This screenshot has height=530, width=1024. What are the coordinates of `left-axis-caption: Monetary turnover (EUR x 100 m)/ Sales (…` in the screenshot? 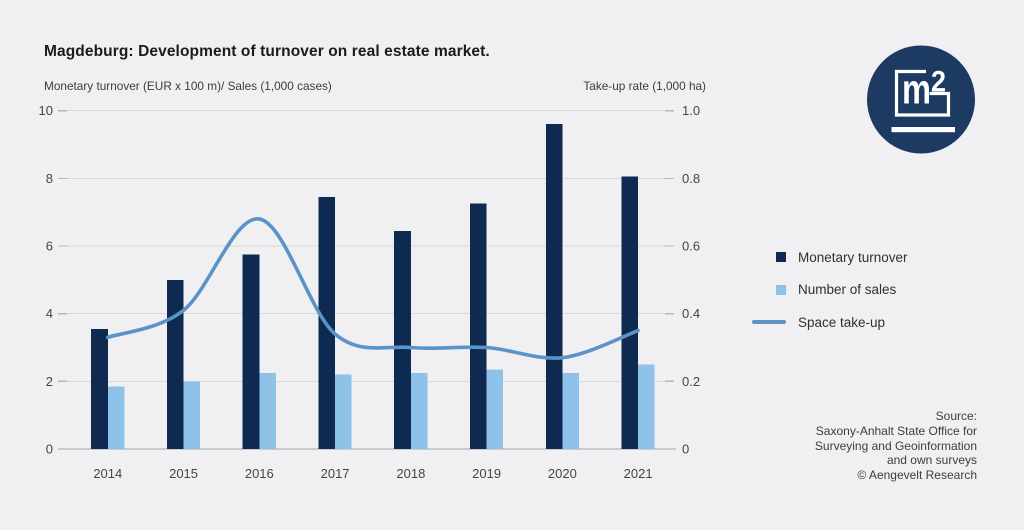 It's located at (188, 86).